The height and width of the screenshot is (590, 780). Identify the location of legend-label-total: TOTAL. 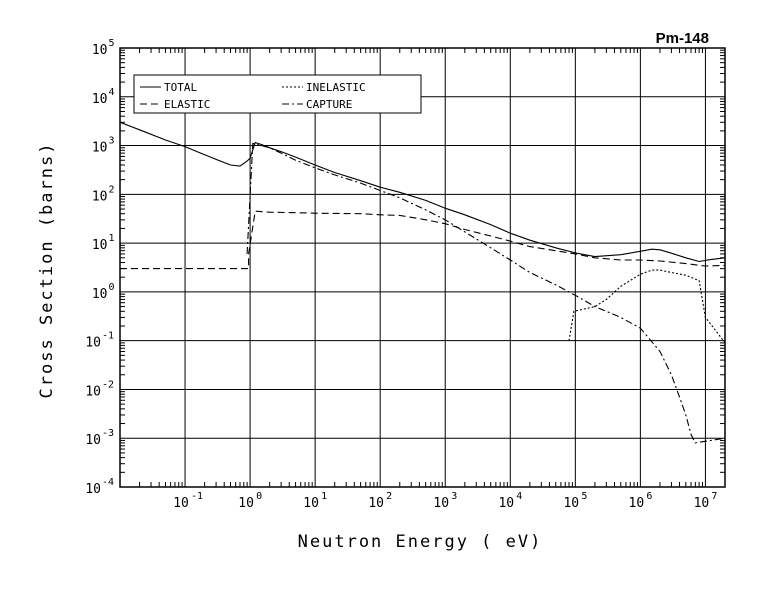
(180, 87).